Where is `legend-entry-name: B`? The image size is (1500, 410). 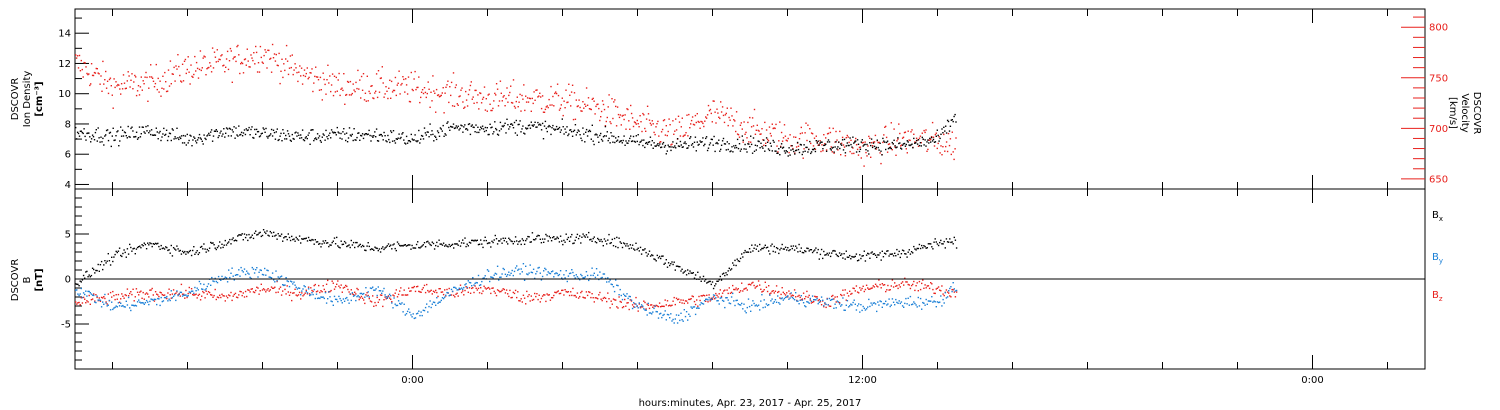
legend-entry-name: B is located at coordinates (1435, 295).